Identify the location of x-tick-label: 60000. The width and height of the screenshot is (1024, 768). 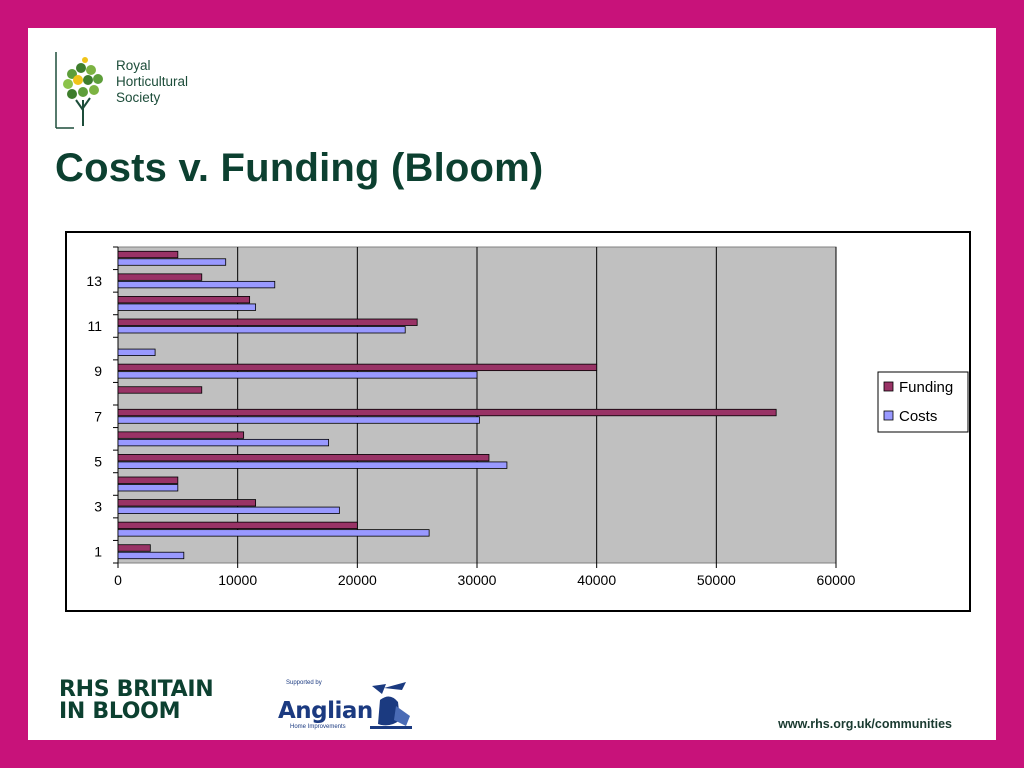
(836, 580).